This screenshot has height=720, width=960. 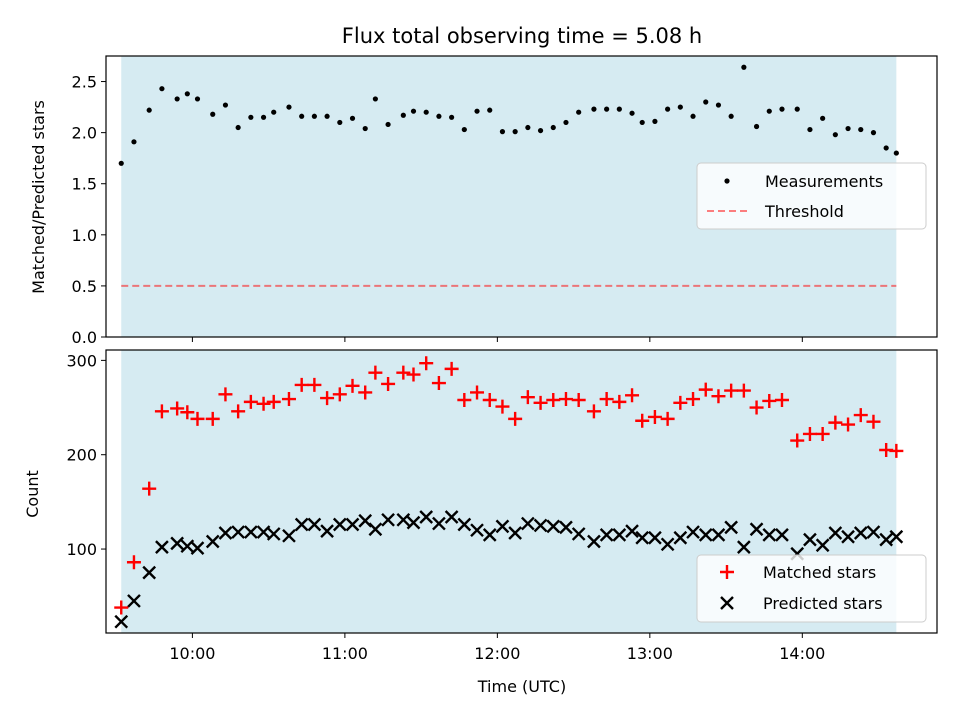 What do you see at coordinates (345, 653) in the screenshot?
I see `x-tick-label: 11:00` at bounding box center [345, 653].